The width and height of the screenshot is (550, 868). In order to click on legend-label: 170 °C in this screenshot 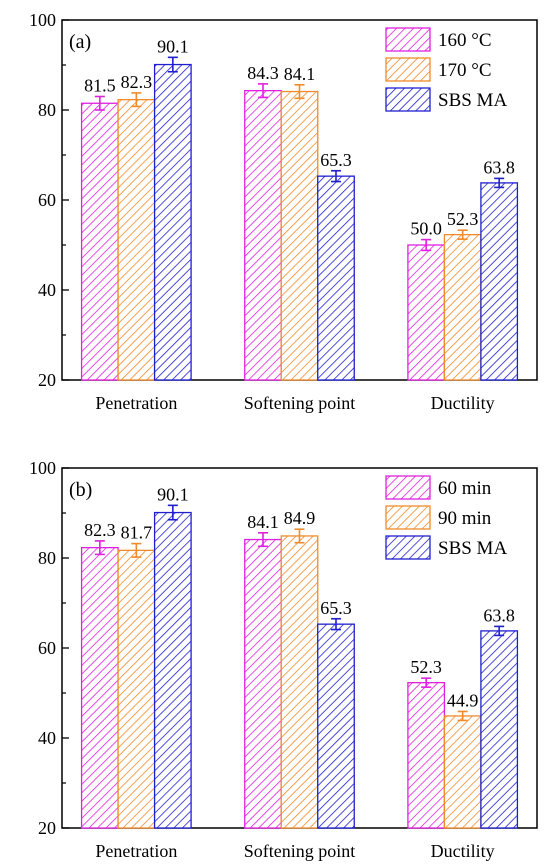, I will do `click(465, 70)`.